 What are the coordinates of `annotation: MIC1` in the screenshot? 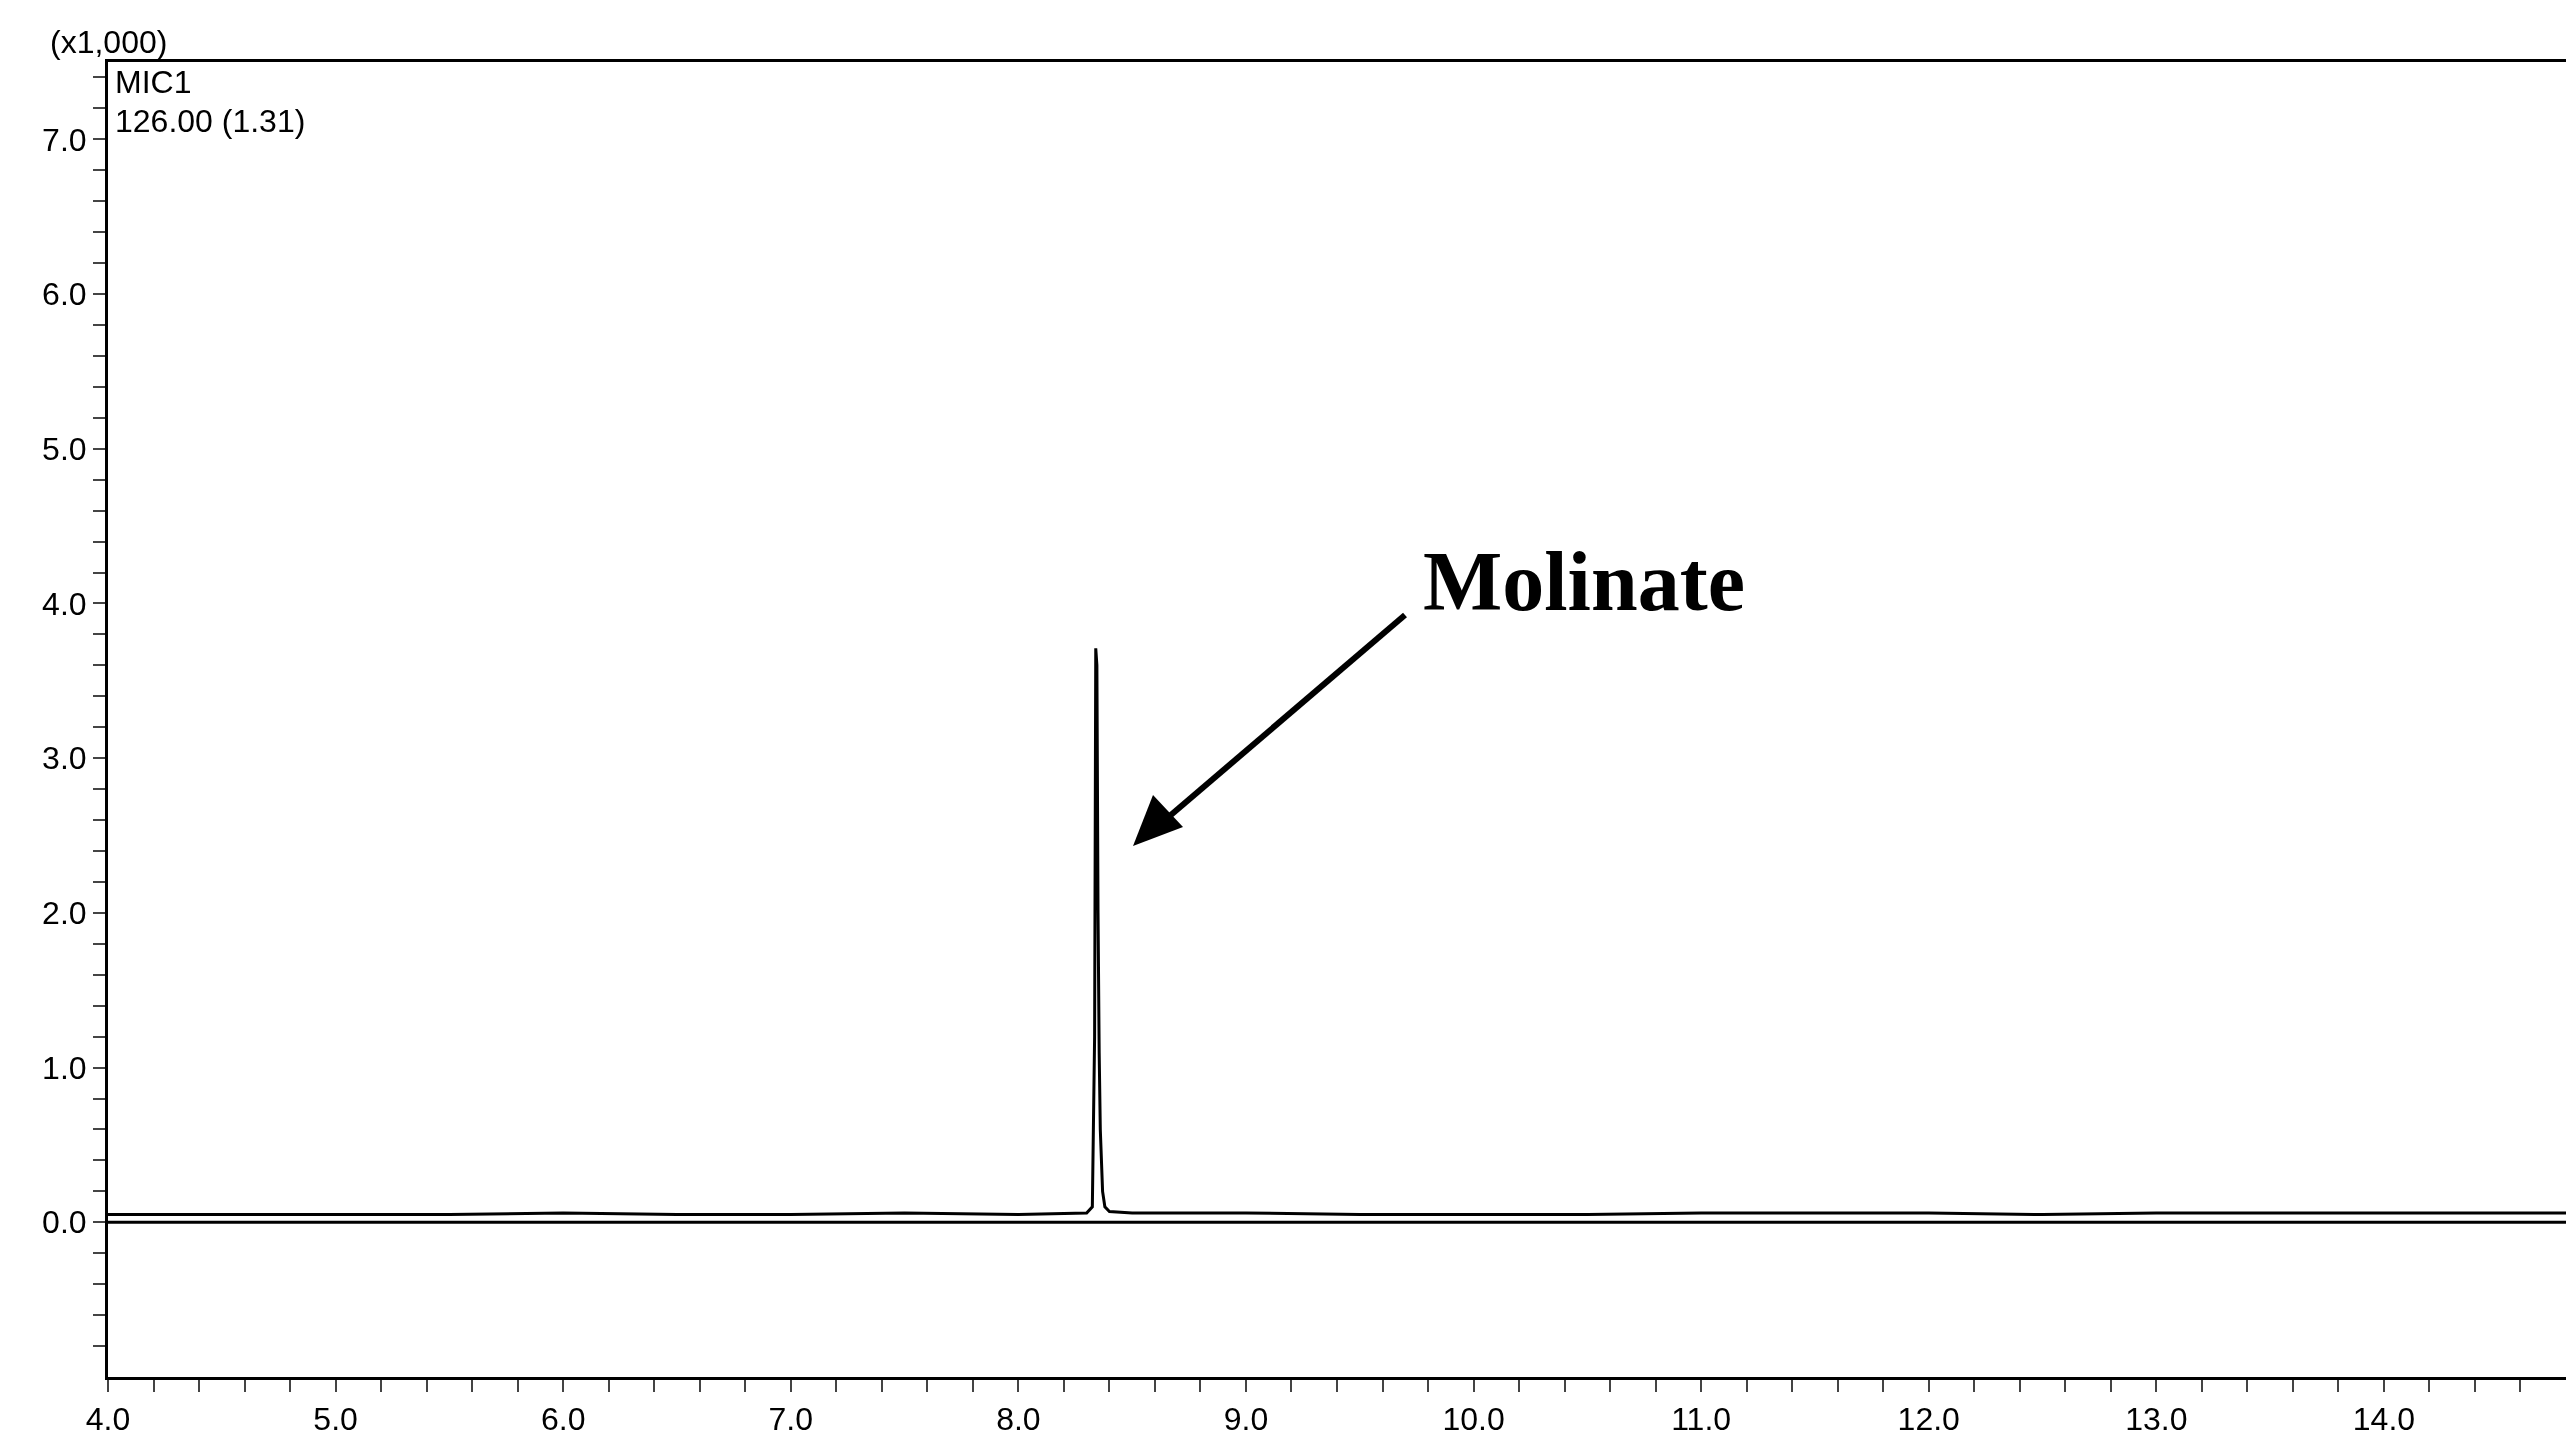 It's located at (153, 82).